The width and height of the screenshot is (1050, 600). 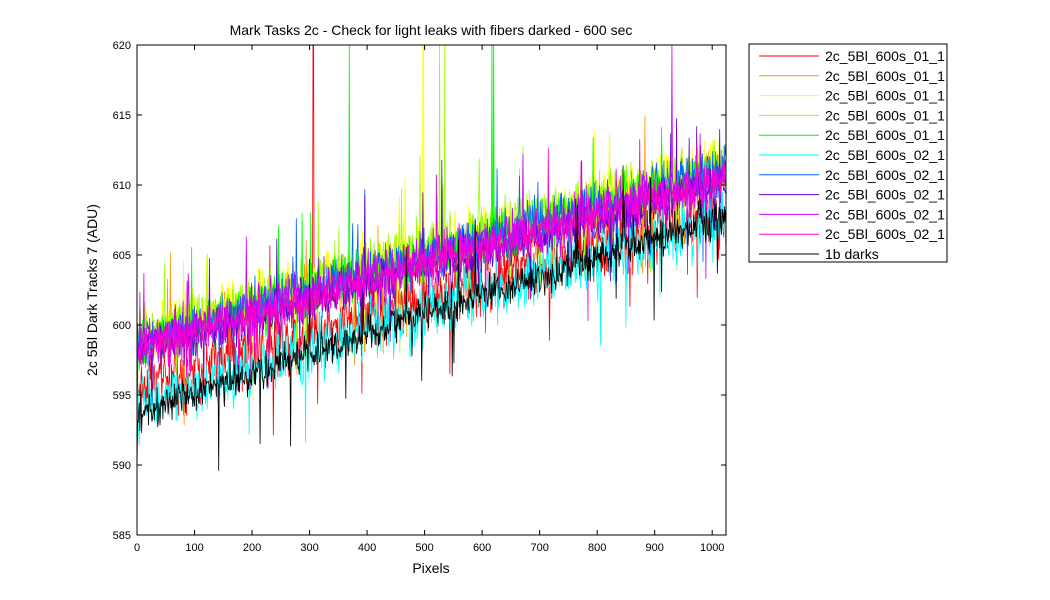 What do you see at coordinates (122, 326) in the screenshot?
I see `y-tick-label: 600` at bounding box center [122, 326].